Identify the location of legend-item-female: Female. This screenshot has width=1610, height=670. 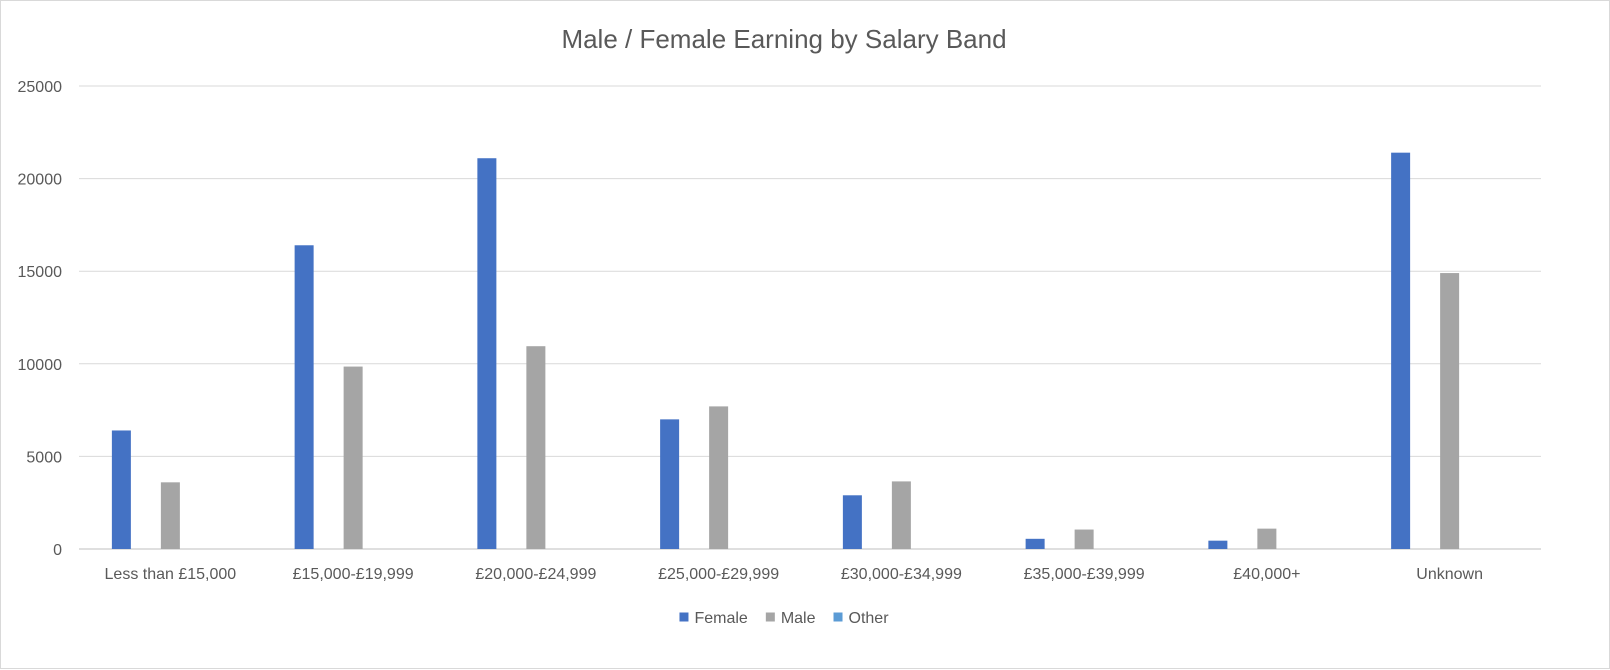
(713, 618).